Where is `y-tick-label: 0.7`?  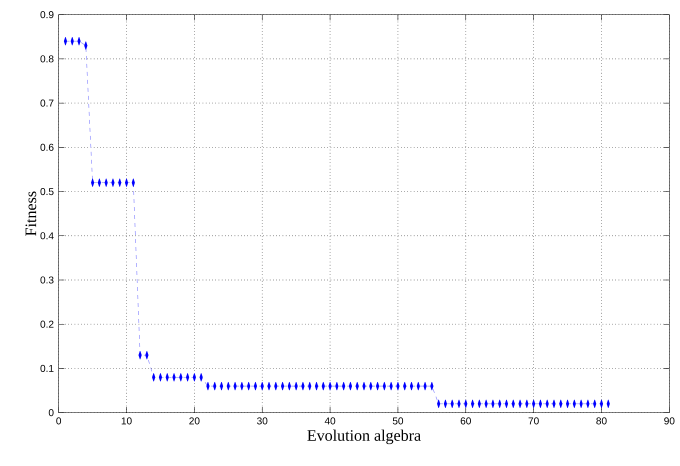
y-tick-label: 0.7 is located at coordinates (47, 103).